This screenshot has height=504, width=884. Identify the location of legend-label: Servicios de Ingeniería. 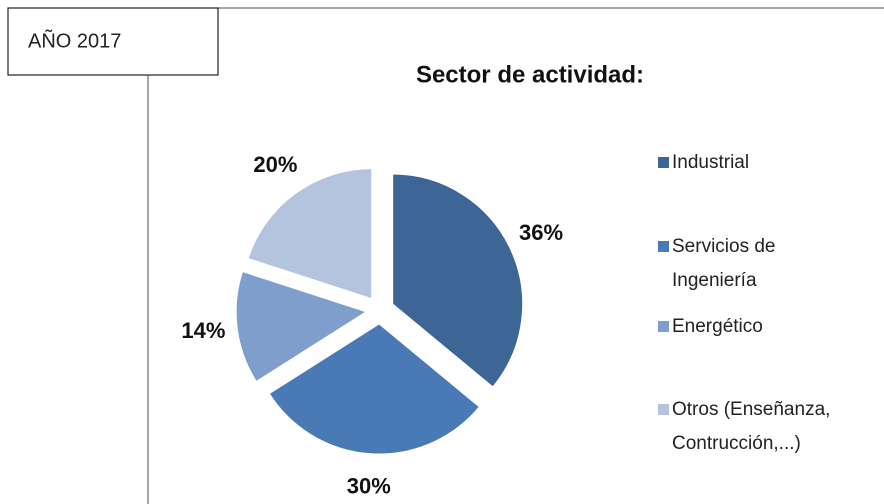
(724, 263).